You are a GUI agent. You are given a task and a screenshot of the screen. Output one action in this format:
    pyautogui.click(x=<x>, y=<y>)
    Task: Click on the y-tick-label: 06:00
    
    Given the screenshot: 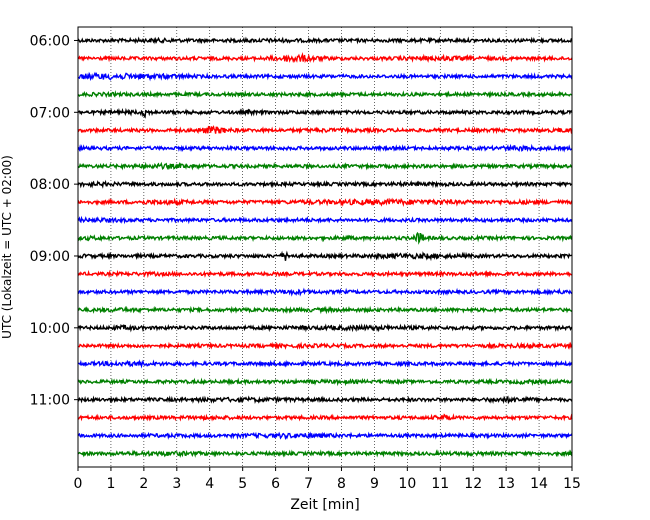 What is the action you would take?
    pyautogui.click(x=50, y=41)
    